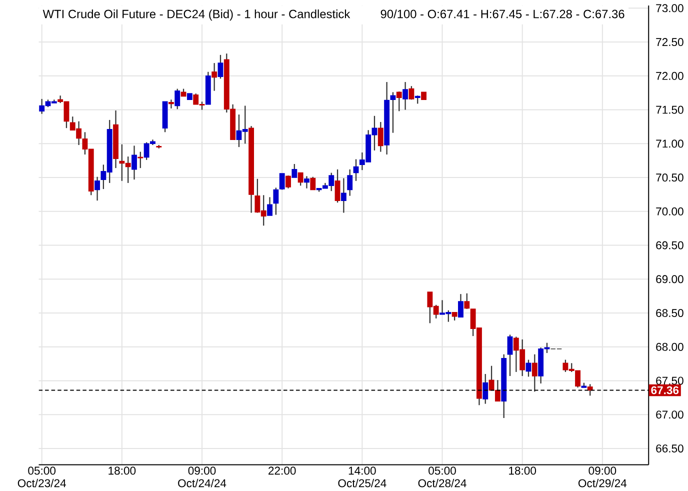 This screenshot has width=688, height=491. I want to click on y-tick-label: 70.00, so click(670, 211).